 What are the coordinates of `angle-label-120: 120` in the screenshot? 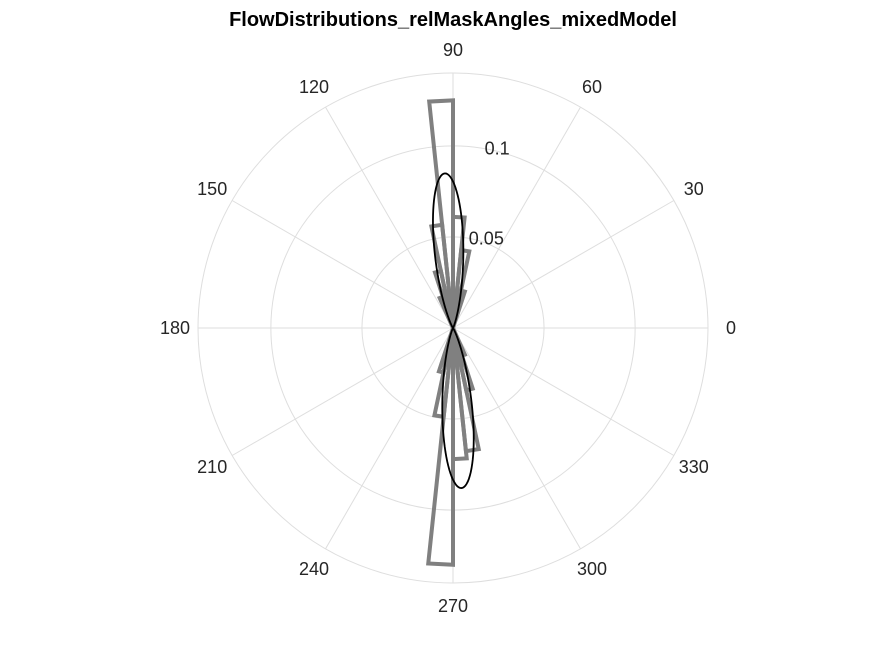 It's located at (314, 87).